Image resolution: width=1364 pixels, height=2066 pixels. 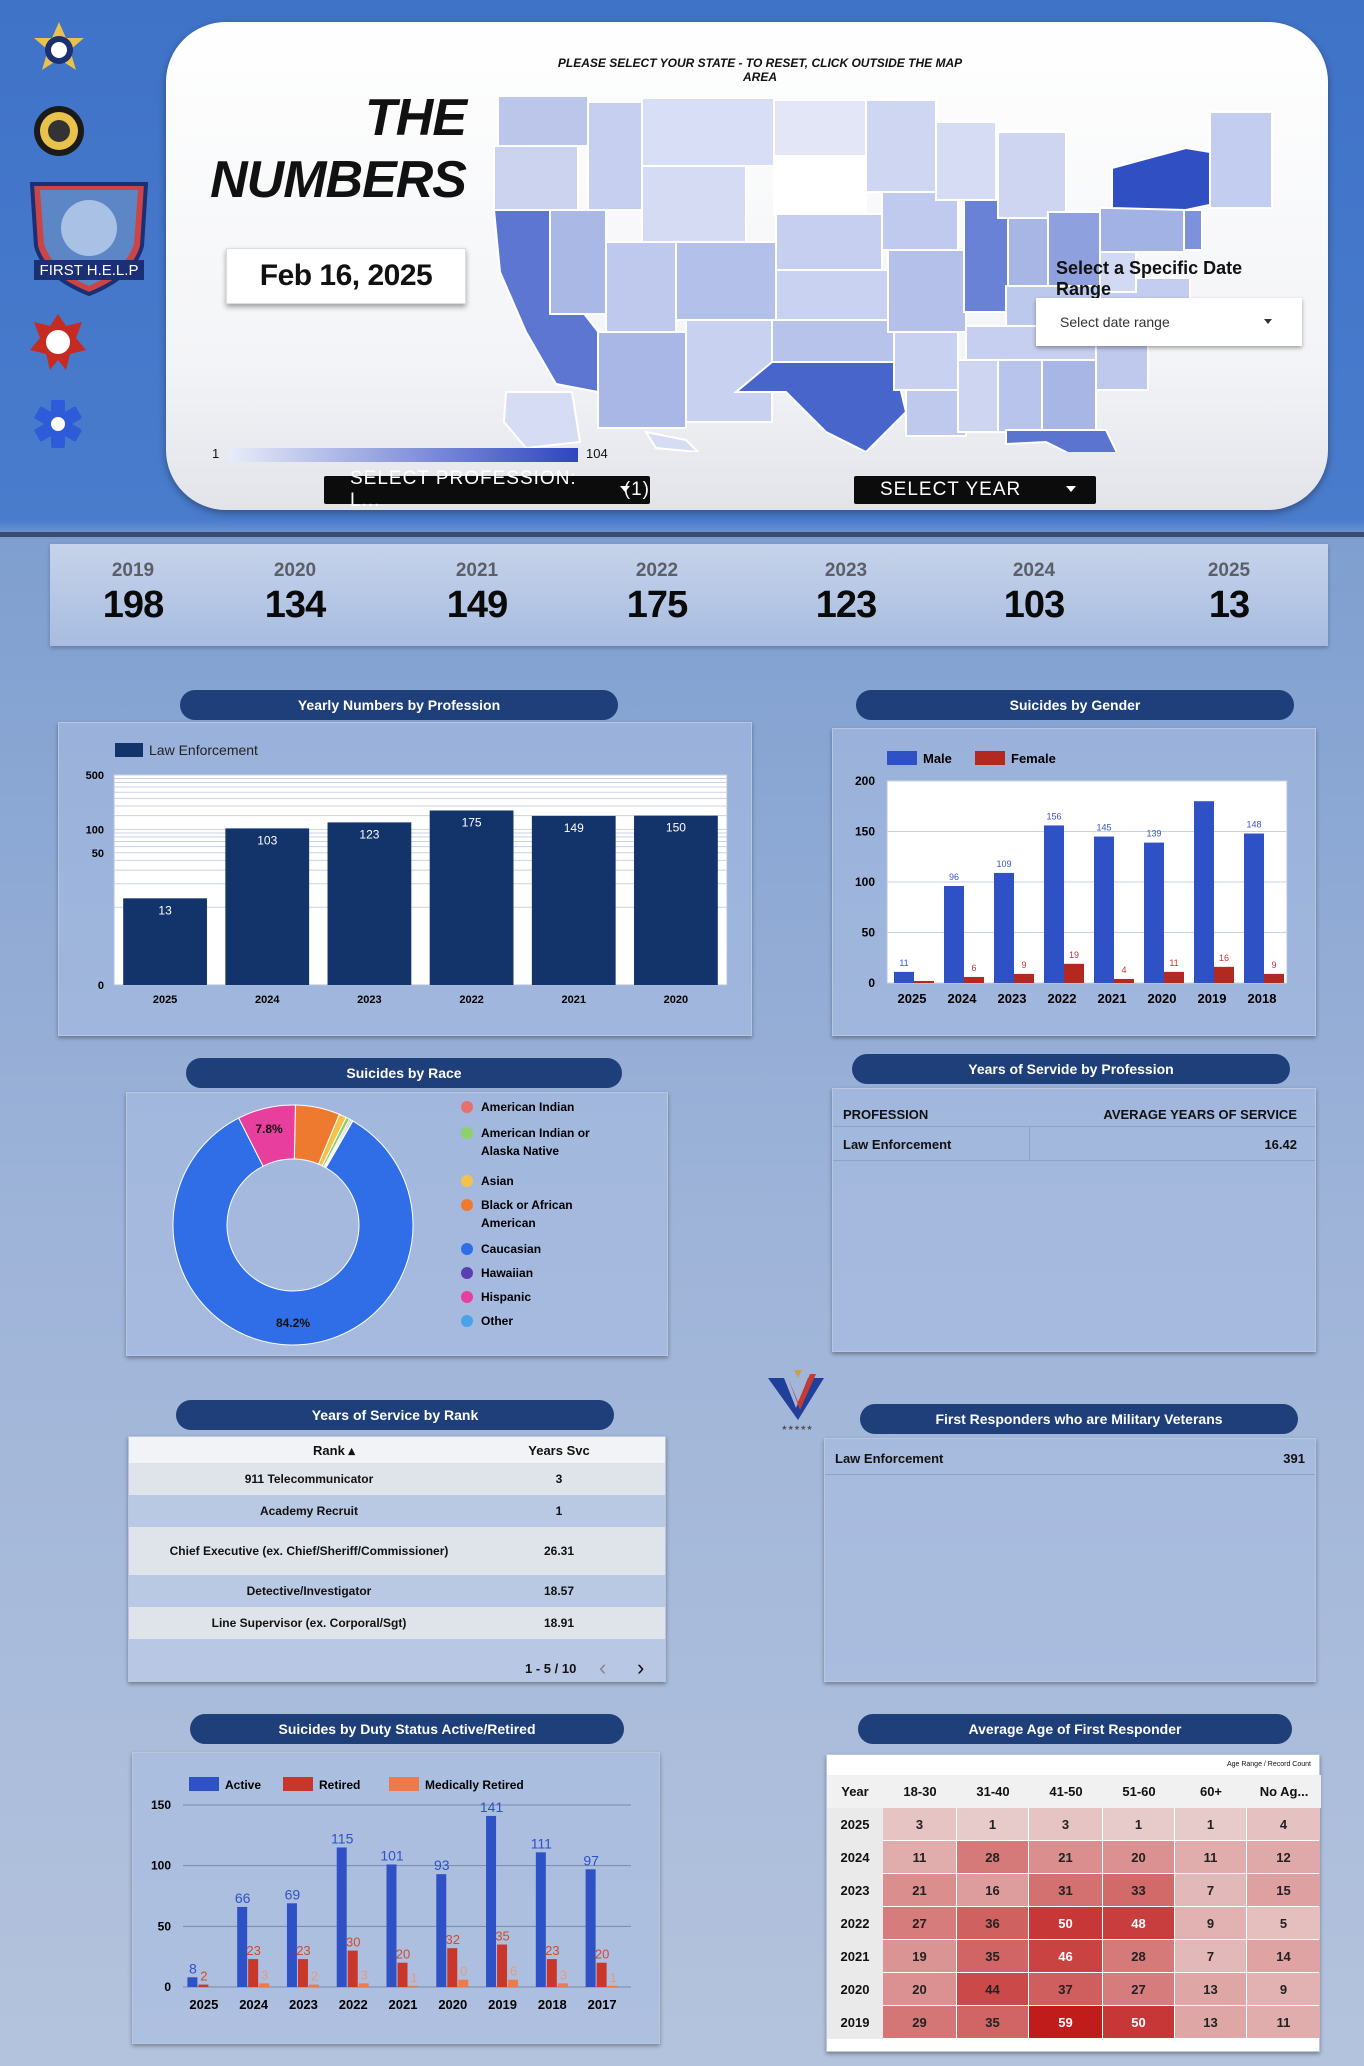 What do you see at coordinates (1065, 2022) in the screenshot?
I see `heatmap-cell: 59` at bounding box center [1065, 2022].